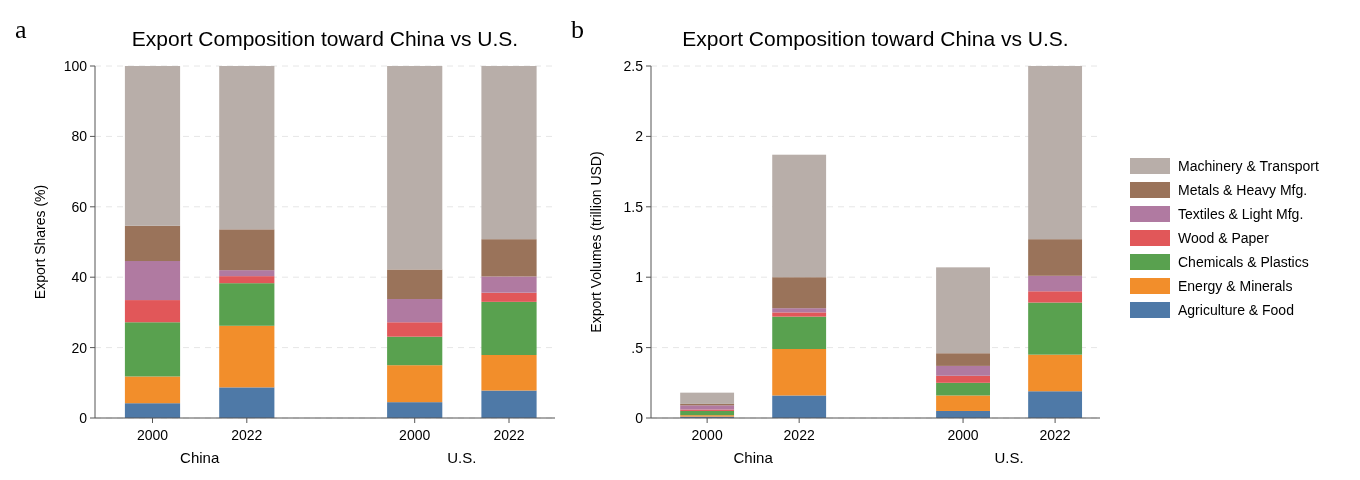 This screenshot has height=480, width=1360. I want to click on legend-label: Textiles & Light Mfg., so click(1241, 214).